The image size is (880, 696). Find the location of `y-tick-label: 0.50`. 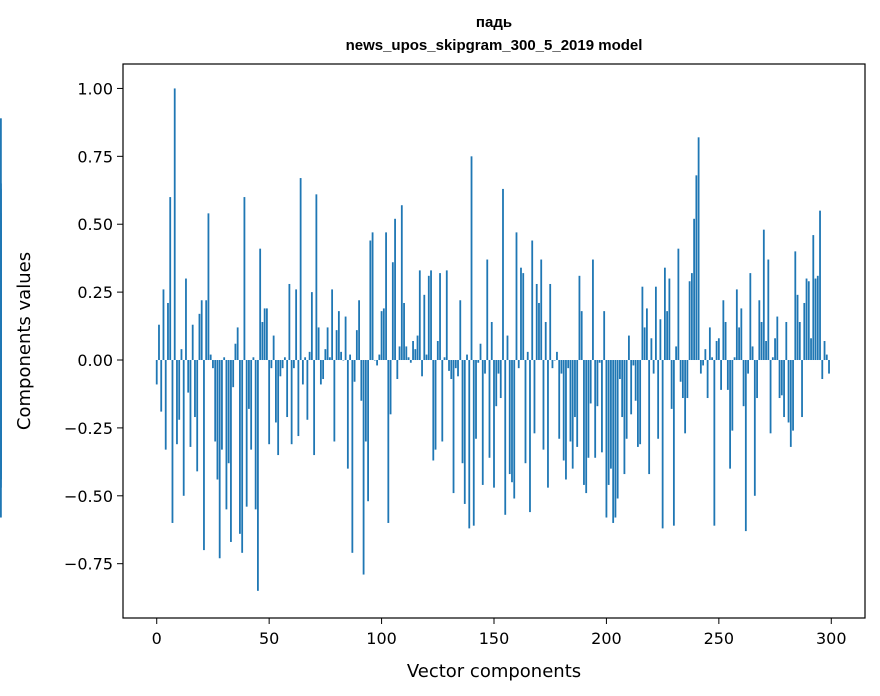

y-tick-label: 0.50 is located at coordinates (95, 224).